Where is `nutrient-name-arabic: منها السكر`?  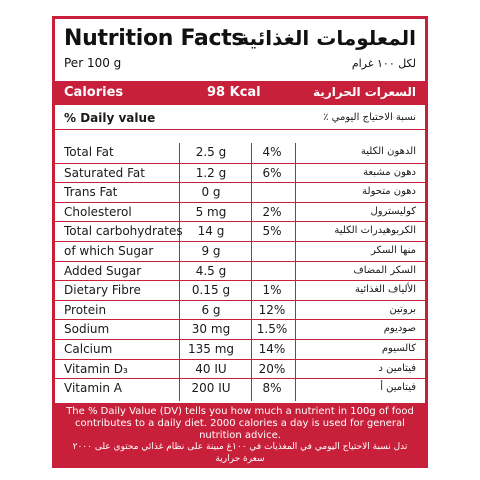 nutrient-name-arabic: منها السكر is located at coordinates (393, 250).